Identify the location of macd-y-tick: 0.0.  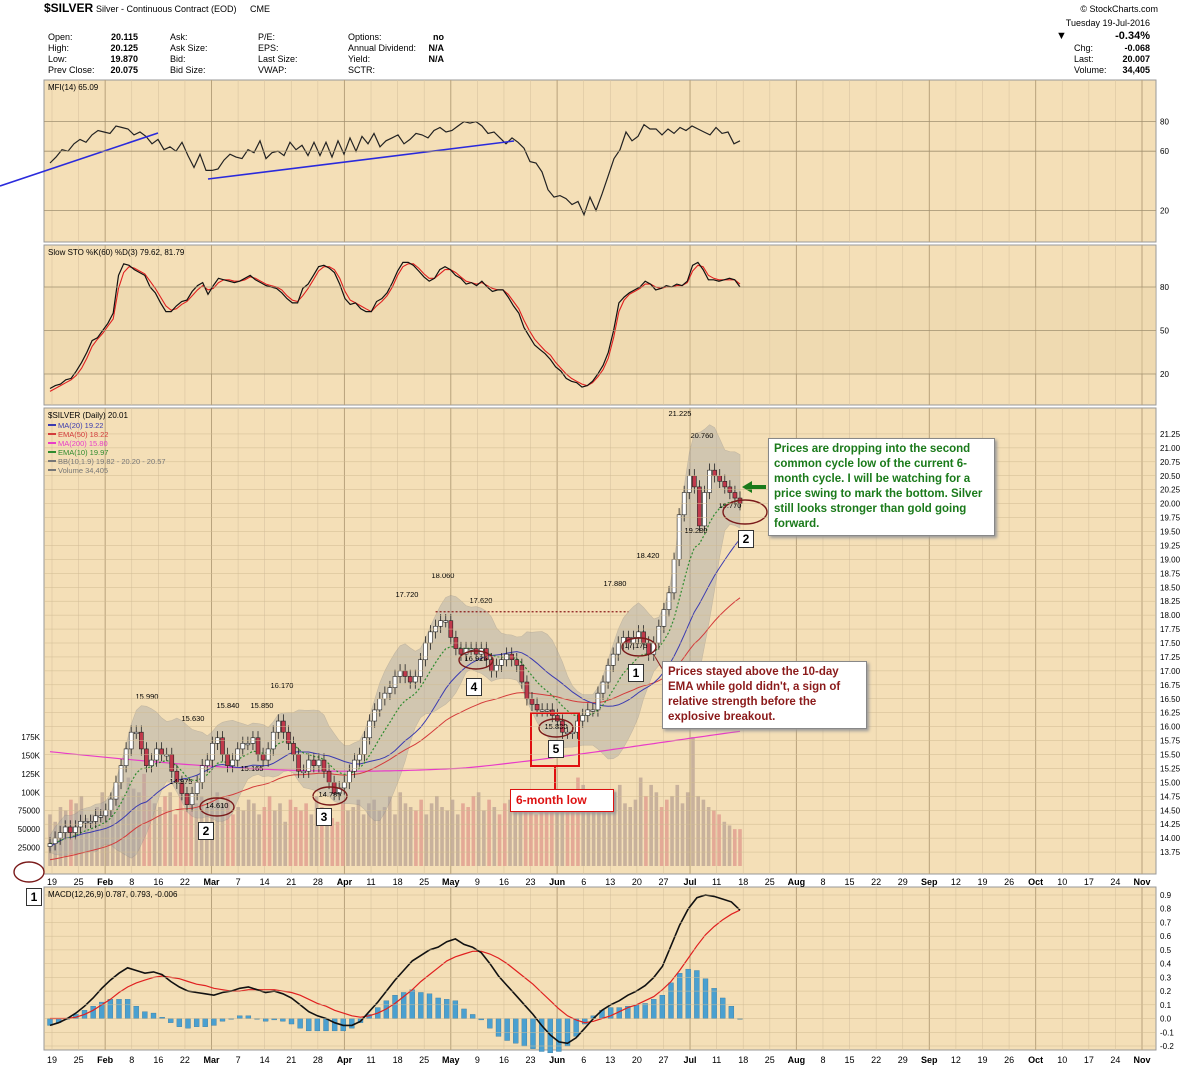
(1166, 1019).